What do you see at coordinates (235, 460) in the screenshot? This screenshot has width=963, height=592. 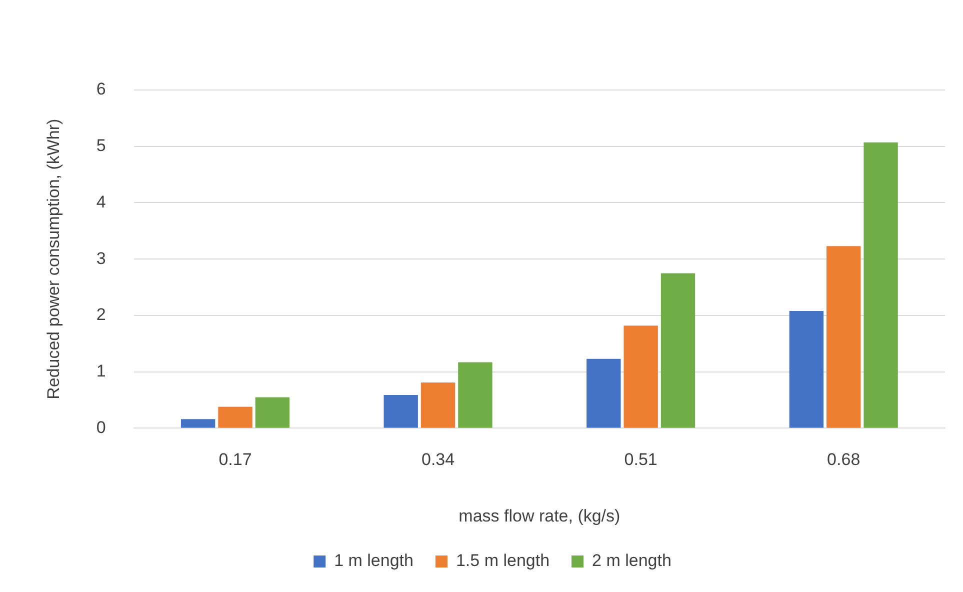 I see `x-tick-label: 0.17` at bounding box center [235, 460].